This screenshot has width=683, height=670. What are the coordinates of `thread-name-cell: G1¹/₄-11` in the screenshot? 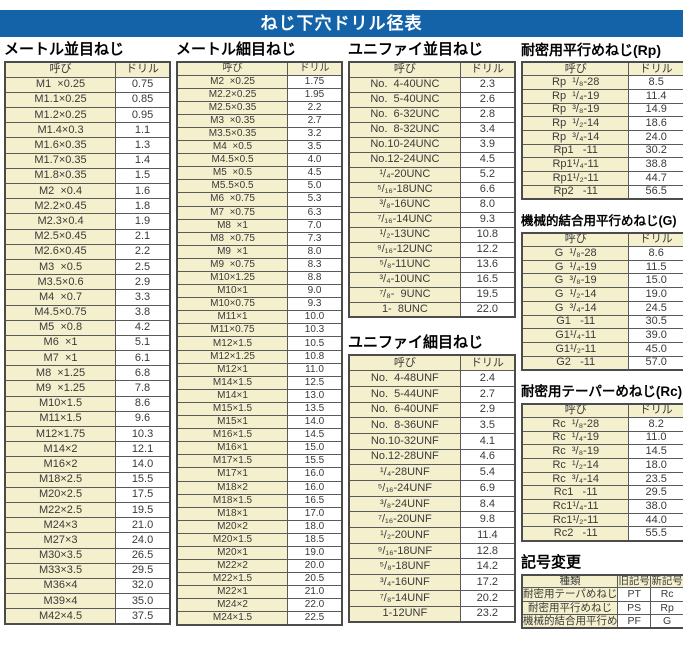 It's located at (575, 335).